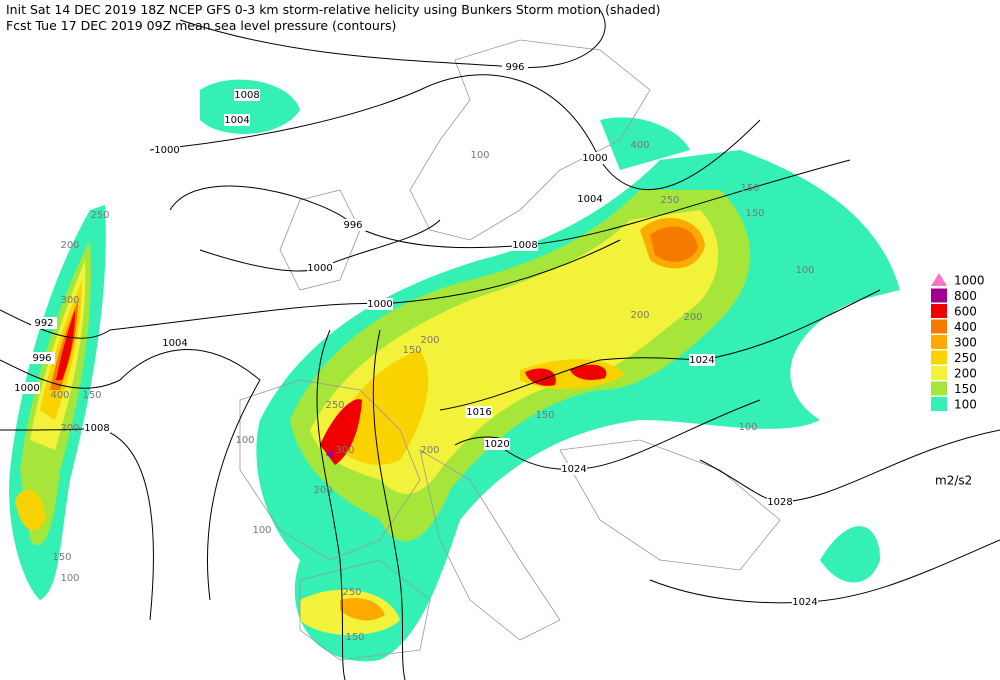 This screenshot has width=1000, height=680. I want to click on isobar-label: 1016, so click(478, 412).